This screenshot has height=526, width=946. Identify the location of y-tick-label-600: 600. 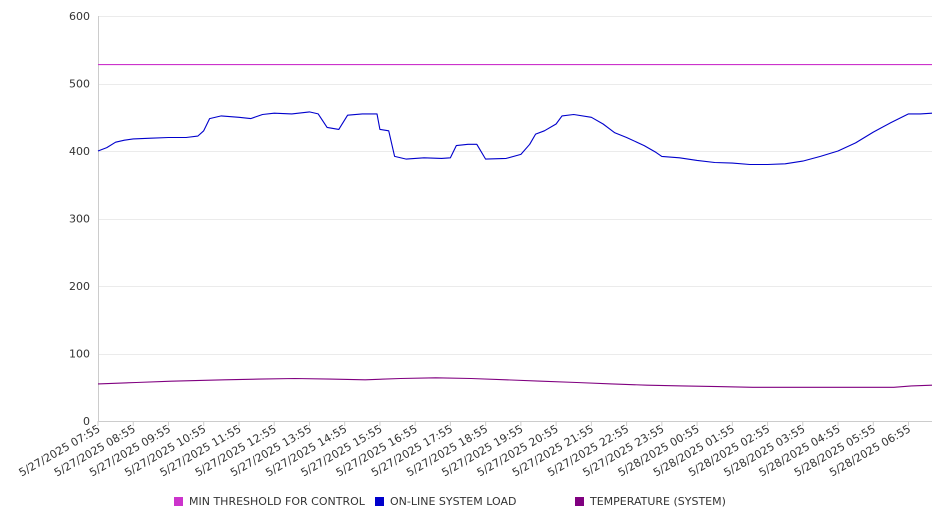
(79, 16).